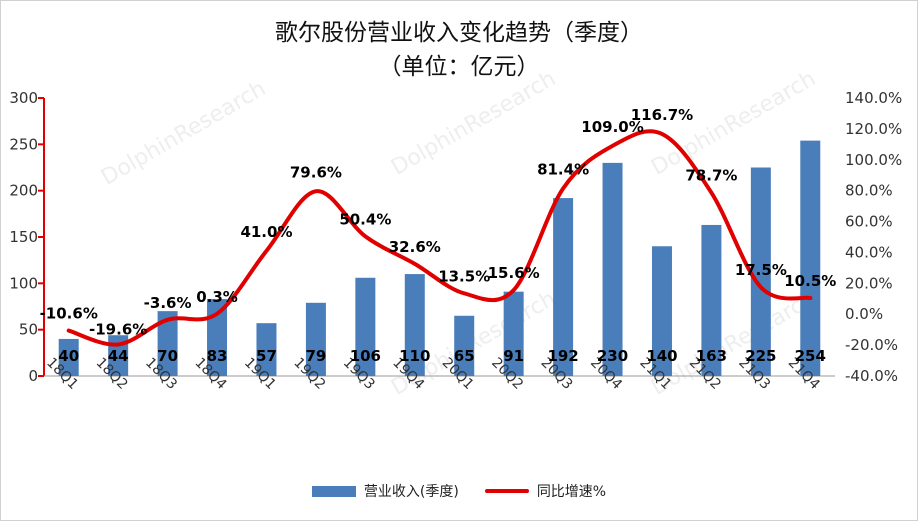  What do you see at coordinates (365, 219) in the screenshot?
I see `growth-value-label: 50.4%` at bounding box center [365, 219].